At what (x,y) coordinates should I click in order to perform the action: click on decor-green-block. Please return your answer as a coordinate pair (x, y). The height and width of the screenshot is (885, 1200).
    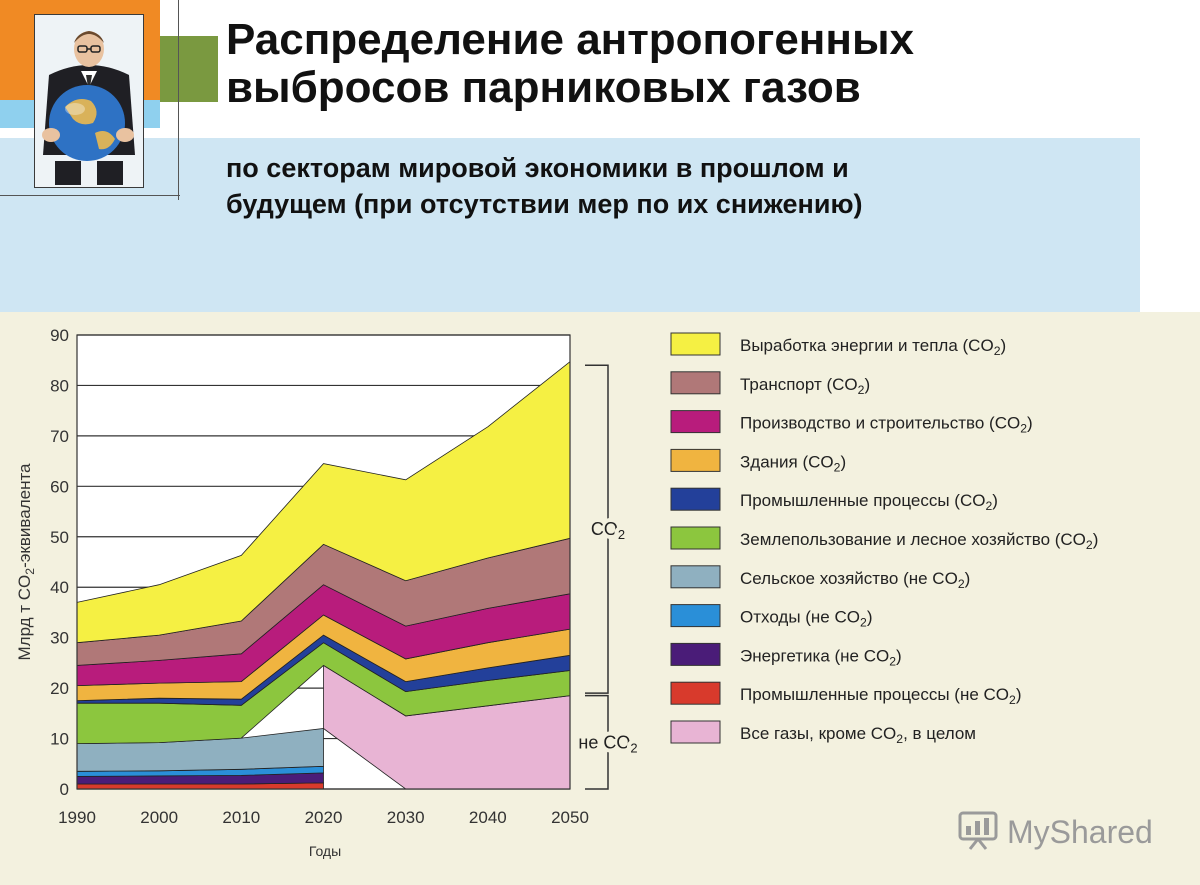
    Looking at the image, I should click on (189, 69).